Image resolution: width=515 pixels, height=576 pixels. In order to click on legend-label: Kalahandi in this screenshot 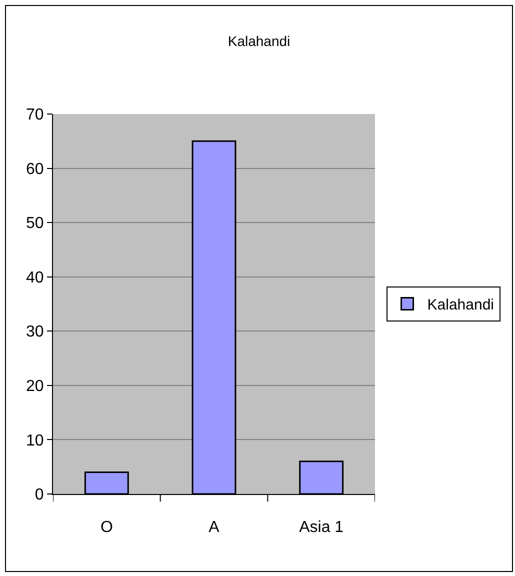, I will do `click(460, 305)`.